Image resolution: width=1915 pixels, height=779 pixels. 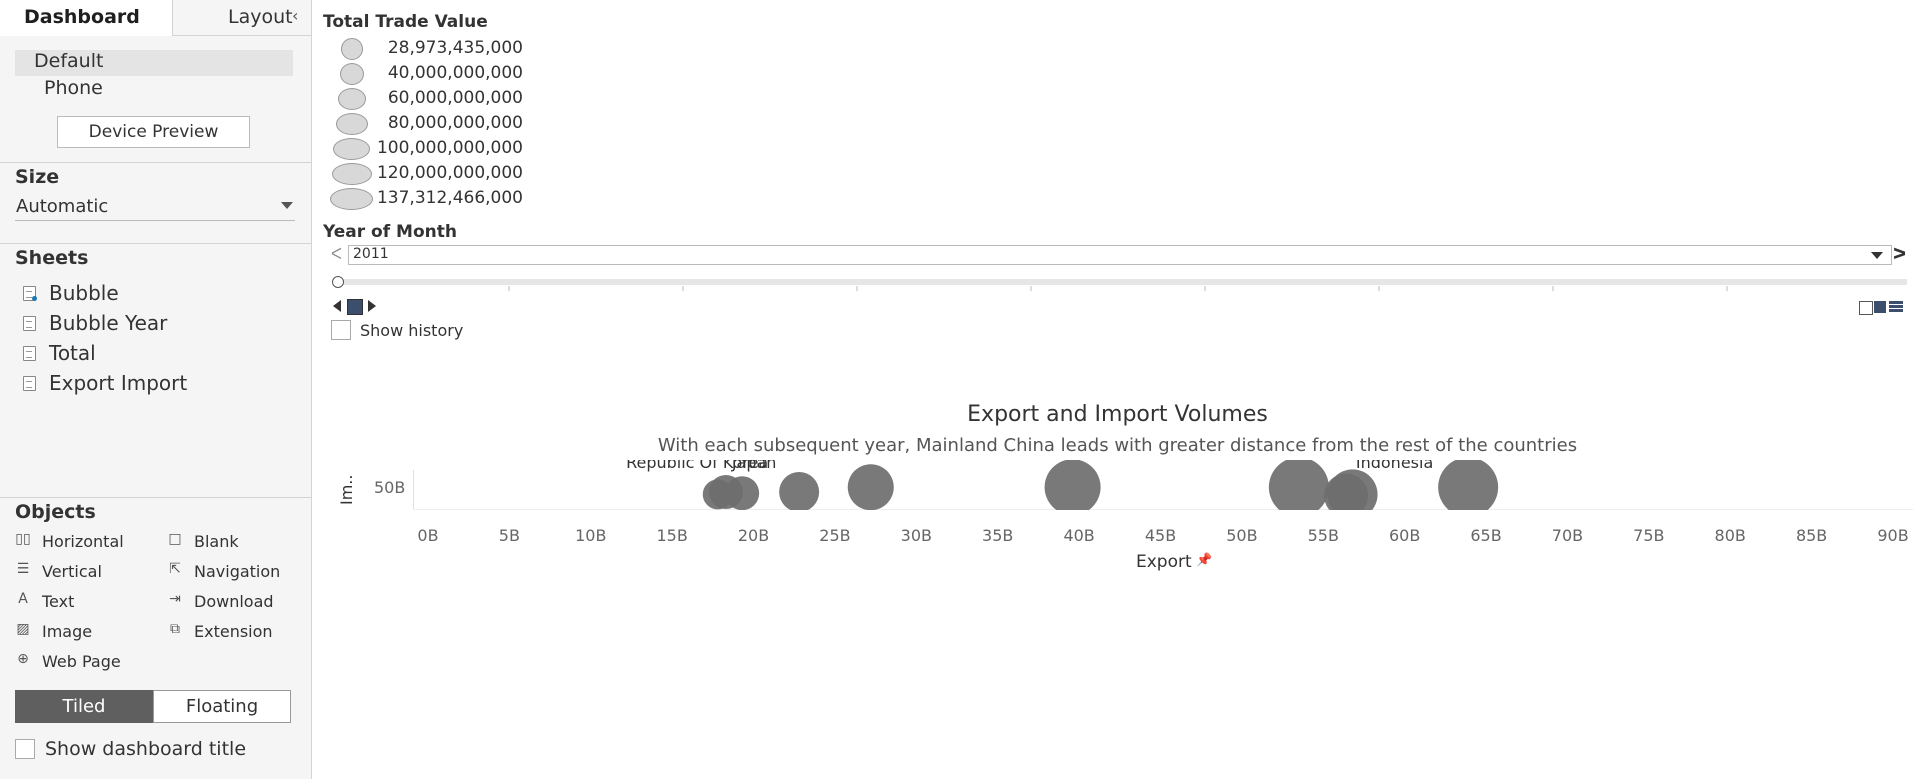 I want to click on sheet-item-total: Total, so click(x=150, y=354).